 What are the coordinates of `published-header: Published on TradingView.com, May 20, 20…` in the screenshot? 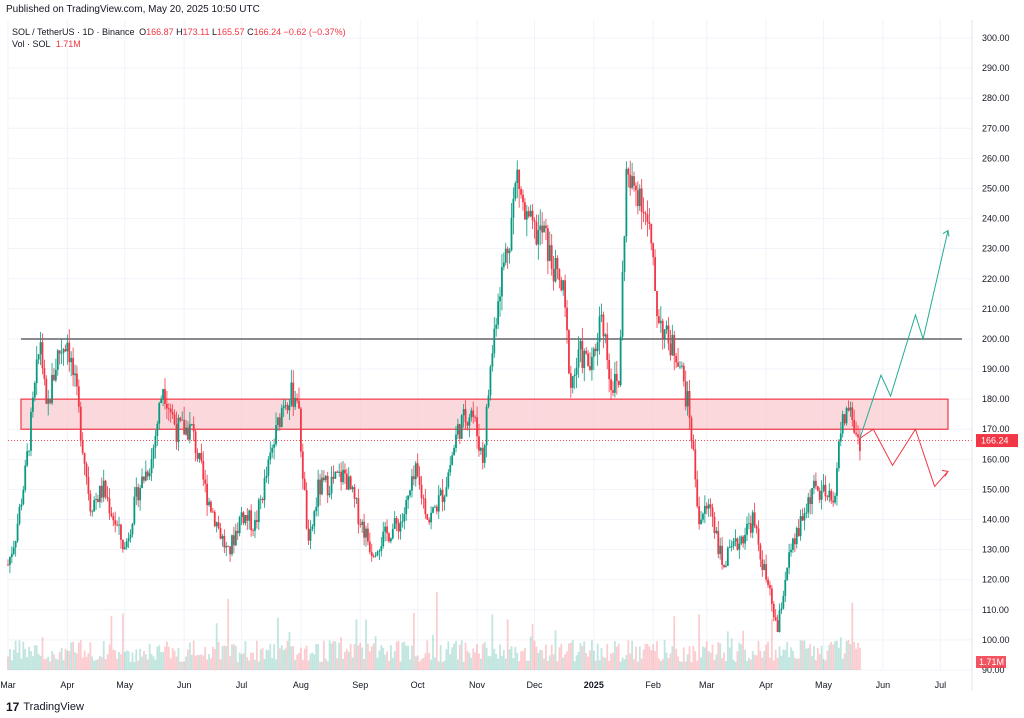 It's located at (133, 9).